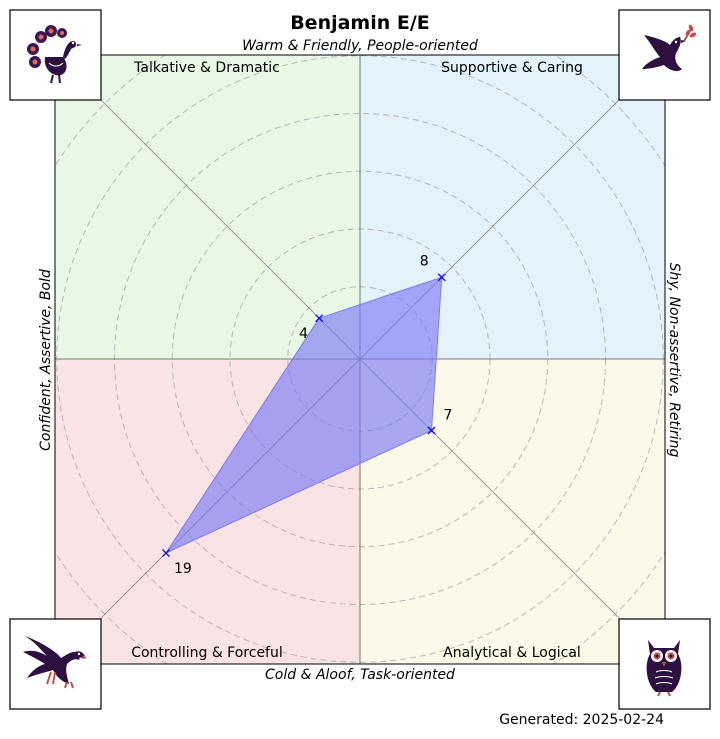  What do you see at coordinates (581, 720) in the screenshot?
I see `generated-date: Generated: 2025-02-24` at bounding box center [581, 720].